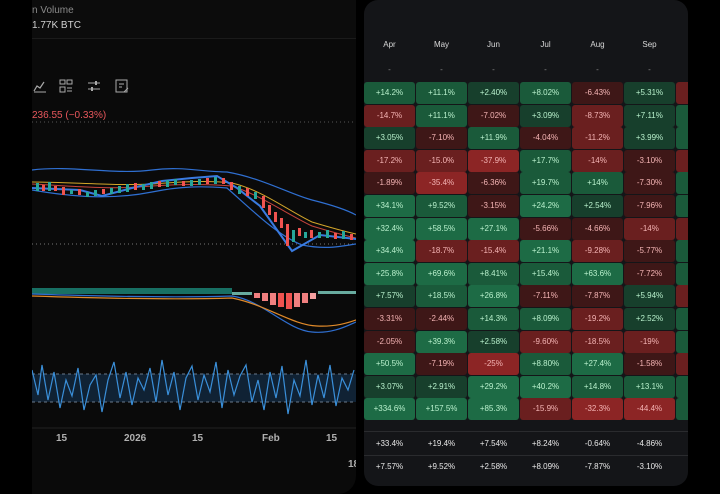 The height and width of the screenshot is (494, 720). Describe the element at coordinates (441, 44) in the screenshot. I see `month-header-may: May` at that location.